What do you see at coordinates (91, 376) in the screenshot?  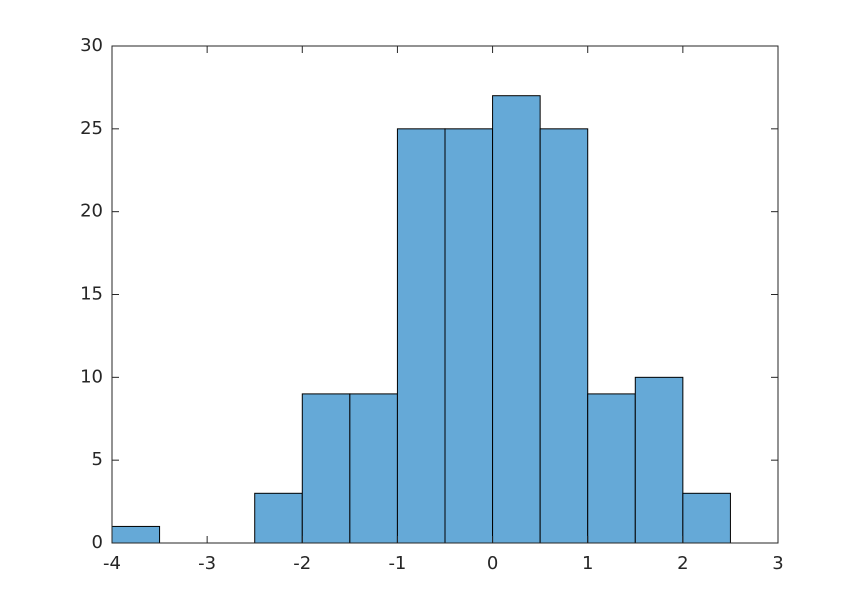 I see `y-tick-label: 10` at bounding box center [91, 376].